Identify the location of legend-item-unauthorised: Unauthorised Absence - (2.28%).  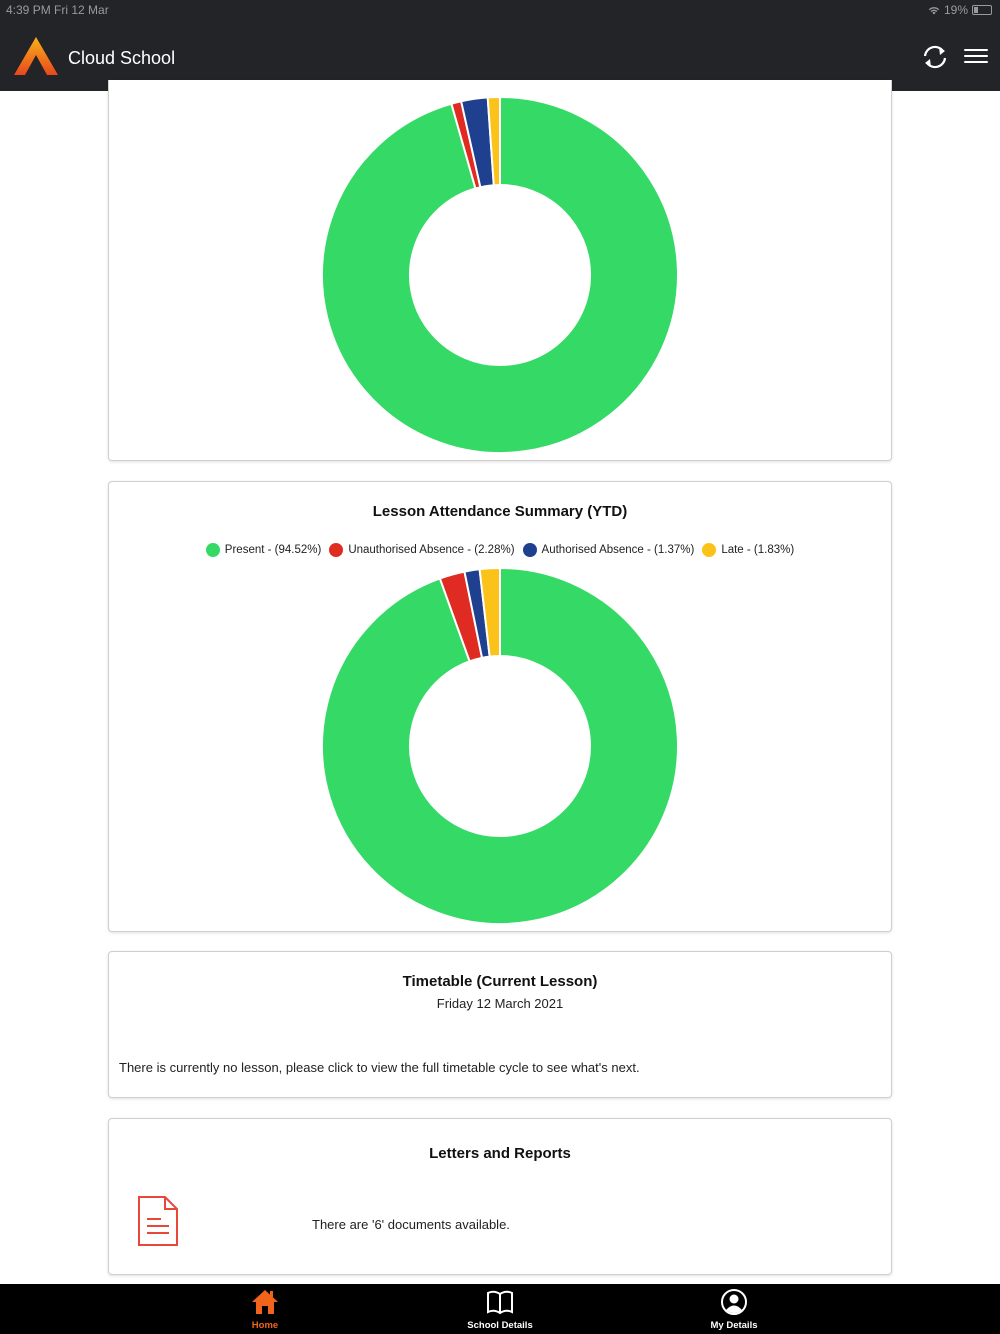
(422, 550).